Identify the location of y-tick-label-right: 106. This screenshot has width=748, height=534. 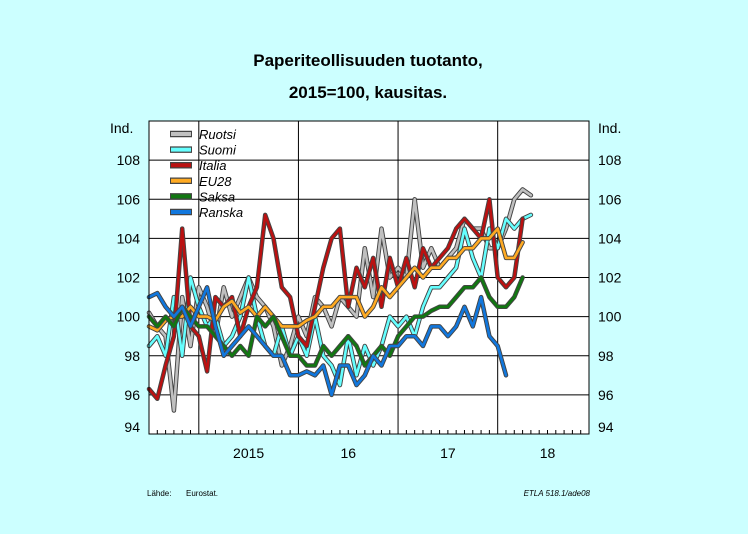
(610, 199).